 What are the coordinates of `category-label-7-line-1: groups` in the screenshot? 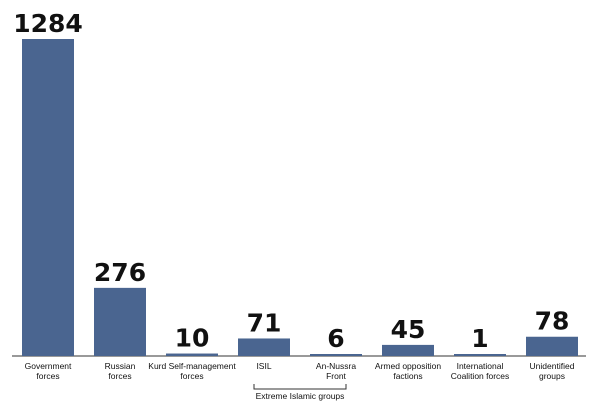 It's located at (552, 376).